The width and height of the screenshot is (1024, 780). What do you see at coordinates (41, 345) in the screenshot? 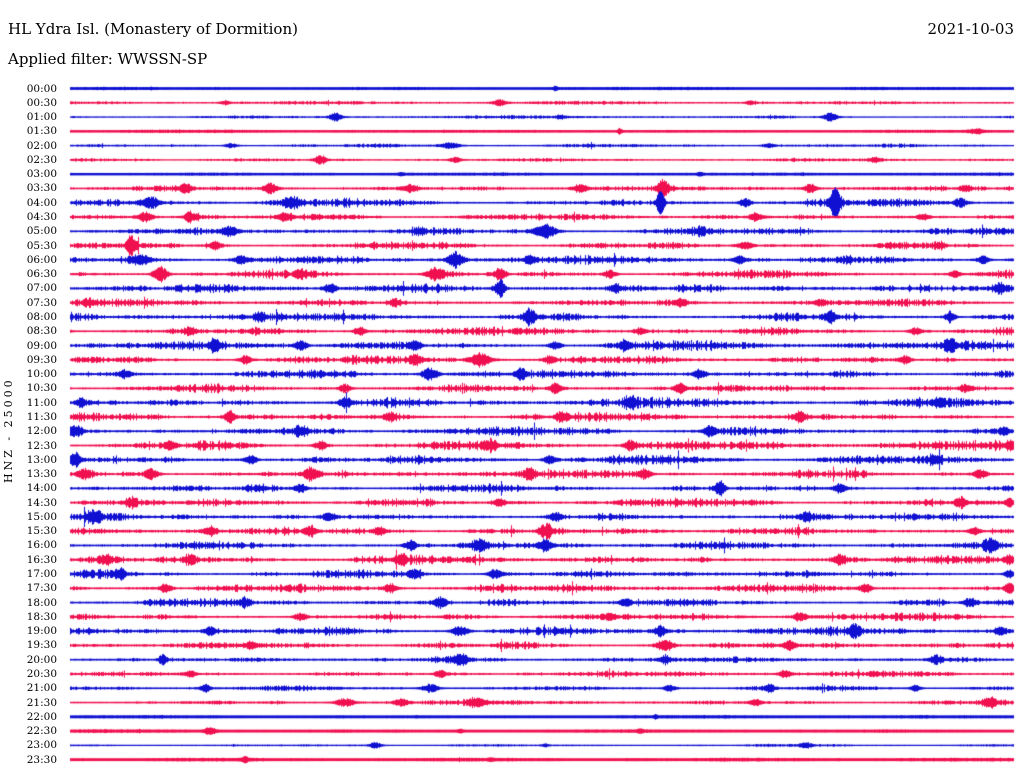
I see `time-label: 09:00` at bounding box center [41, 345].